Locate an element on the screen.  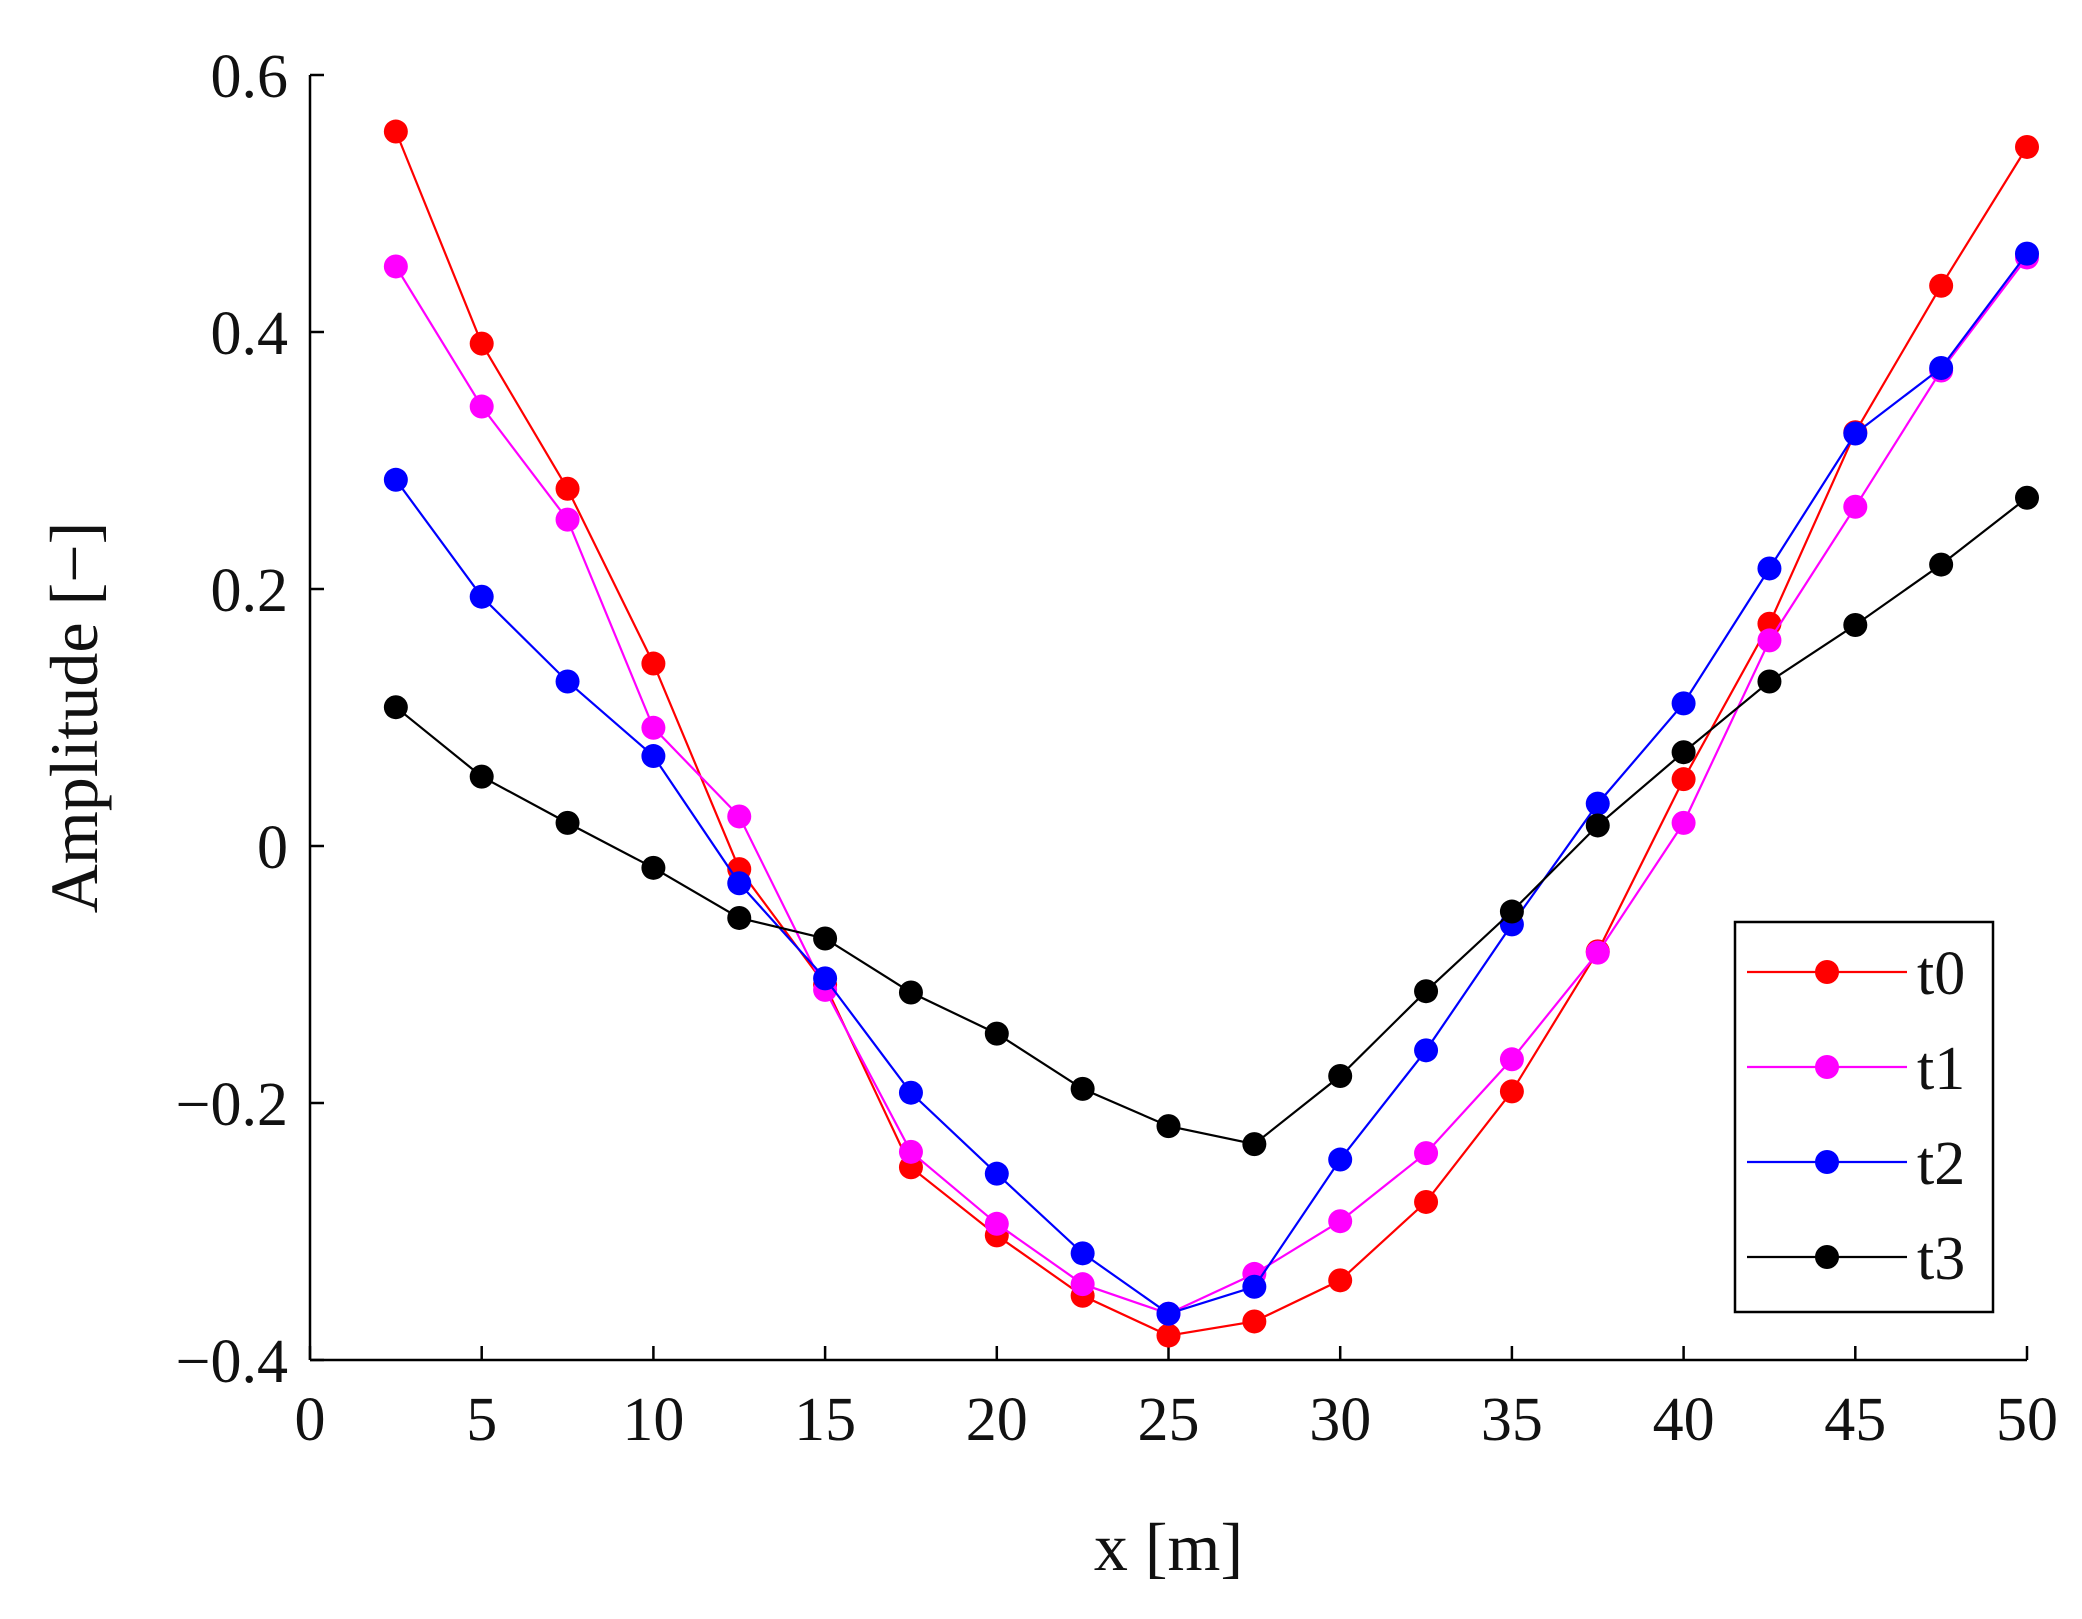
legend: t0 t1 t2 t3 is located at coordinates (1864, 1117).